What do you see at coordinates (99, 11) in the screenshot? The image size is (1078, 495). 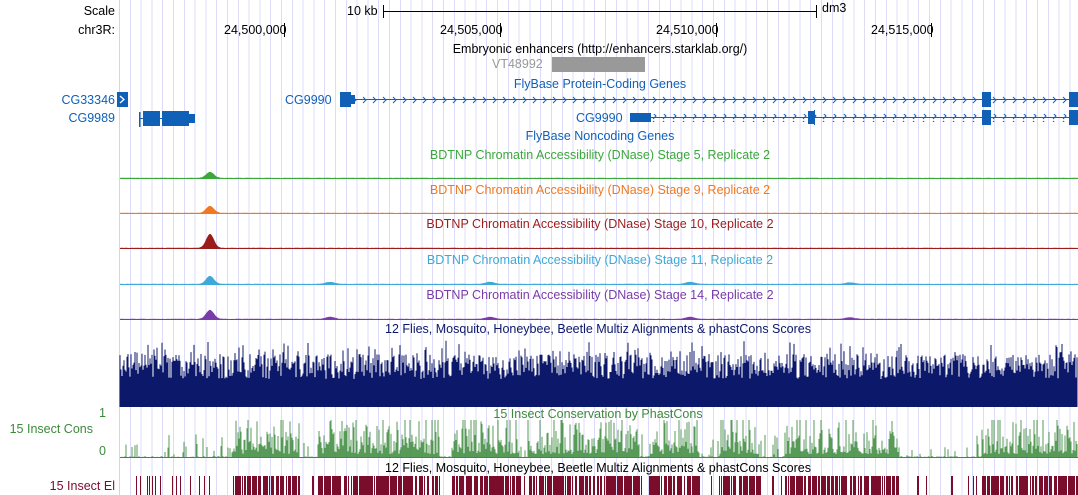 I see `scale-label: Scale` at bounding box center [99, 11].